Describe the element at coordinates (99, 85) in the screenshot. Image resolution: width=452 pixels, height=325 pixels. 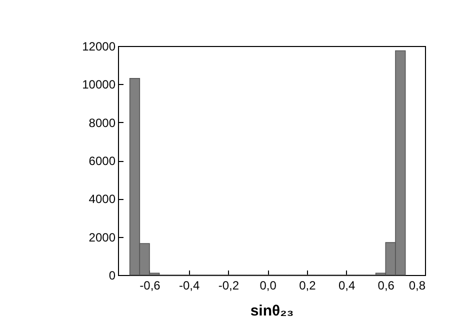
I see `y-tick-label: 10000` at that location.